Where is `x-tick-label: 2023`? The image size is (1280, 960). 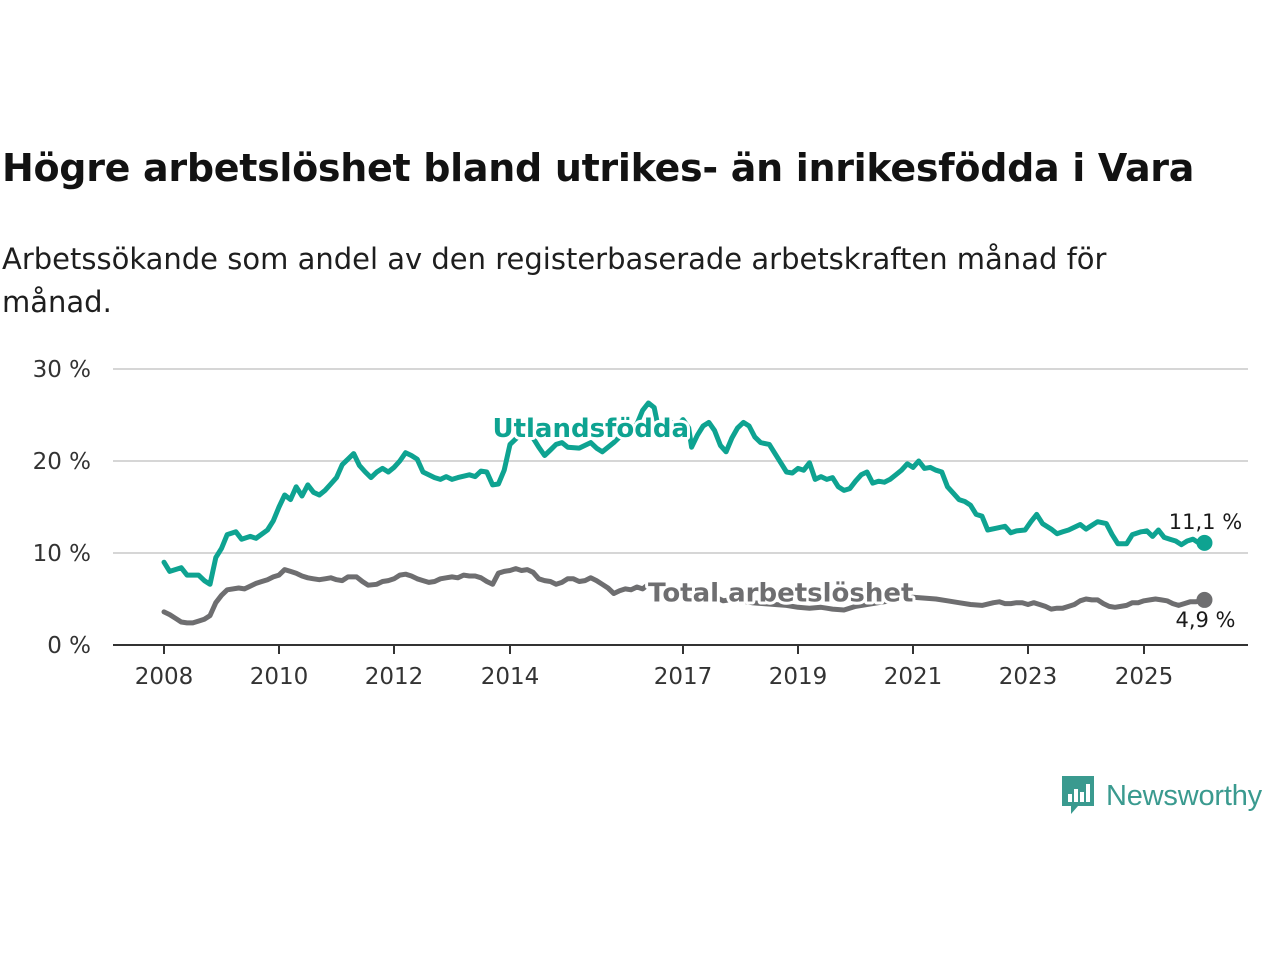 x-tick-label: 2023 is located at coordinates (1028, 677).